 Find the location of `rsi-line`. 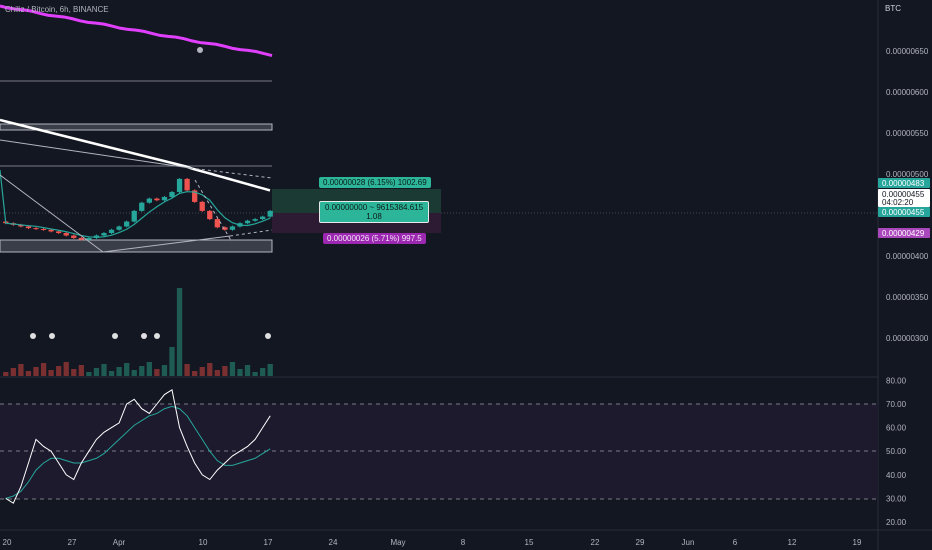

rsi-line is located at coordinates (138, 446).